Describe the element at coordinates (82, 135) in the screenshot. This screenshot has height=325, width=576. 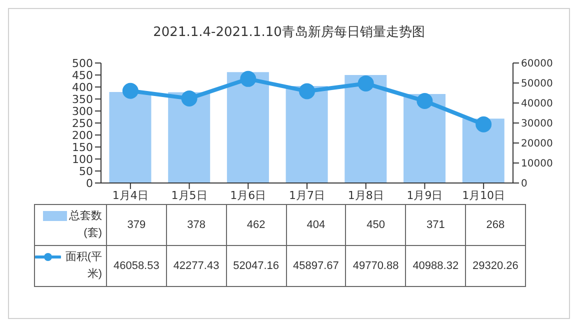
I see `y-tick-label: 200` at that location.